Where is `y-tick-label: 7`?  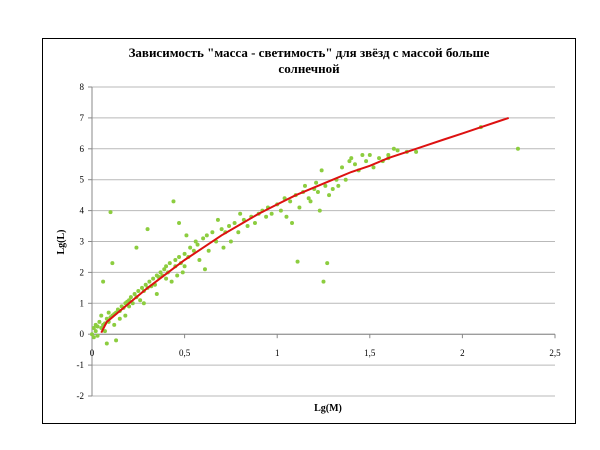
y-tick-label: 7 is located at coordinates (82, 118).